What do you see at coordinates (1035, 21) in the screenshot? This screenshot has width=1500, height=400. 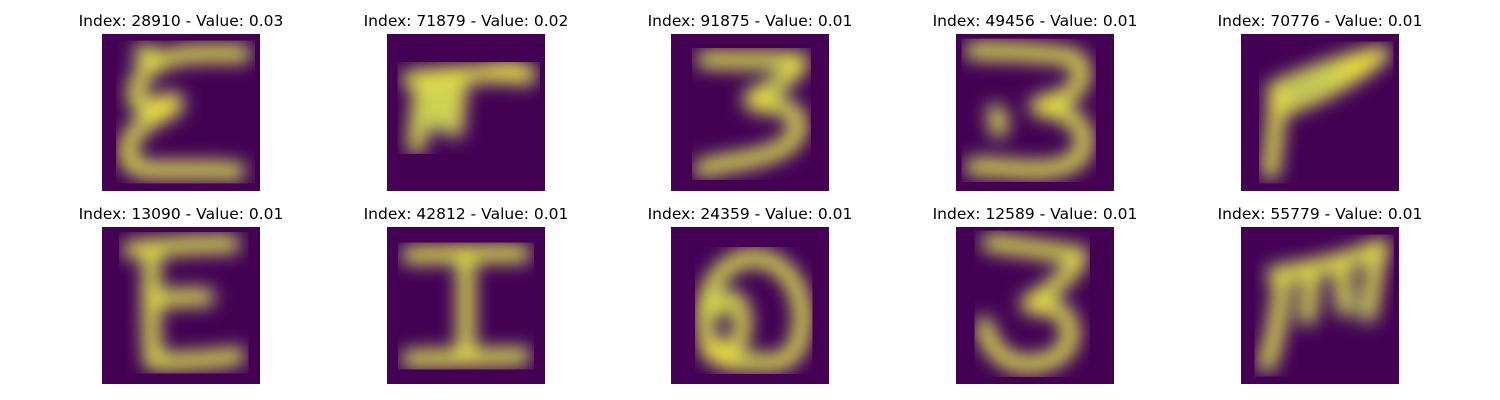 I see `panel-title: Index: 49456 - Value: 0.01` at bounding box center [1035, 21].